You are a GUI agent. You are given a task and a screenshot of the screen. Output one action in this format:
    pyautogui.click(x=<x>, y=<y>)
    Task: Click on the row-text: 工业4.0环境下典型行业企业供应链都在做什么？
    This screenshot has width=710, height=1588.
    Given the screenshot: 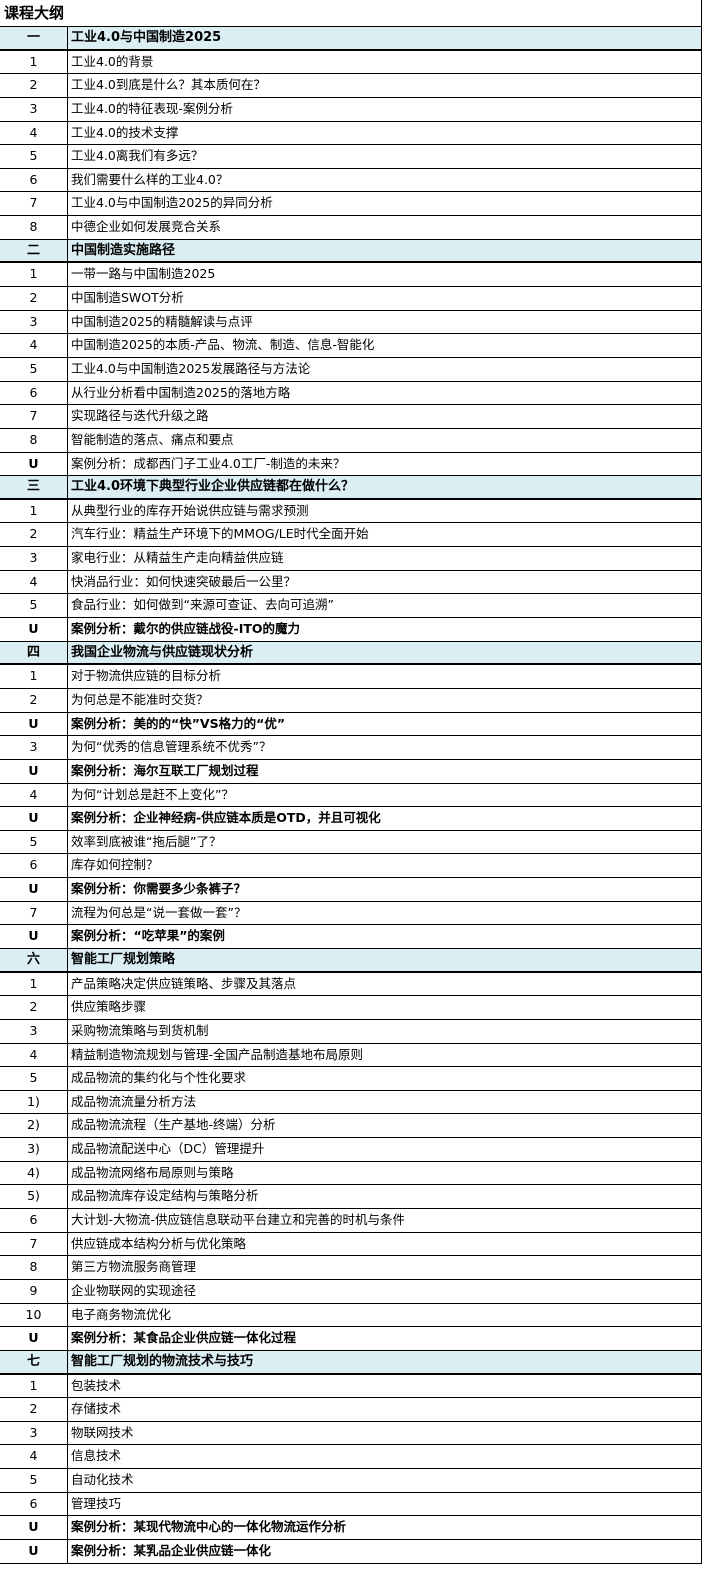 What is the action you would take?
    pyautogui.click(x=213, y=487)
    